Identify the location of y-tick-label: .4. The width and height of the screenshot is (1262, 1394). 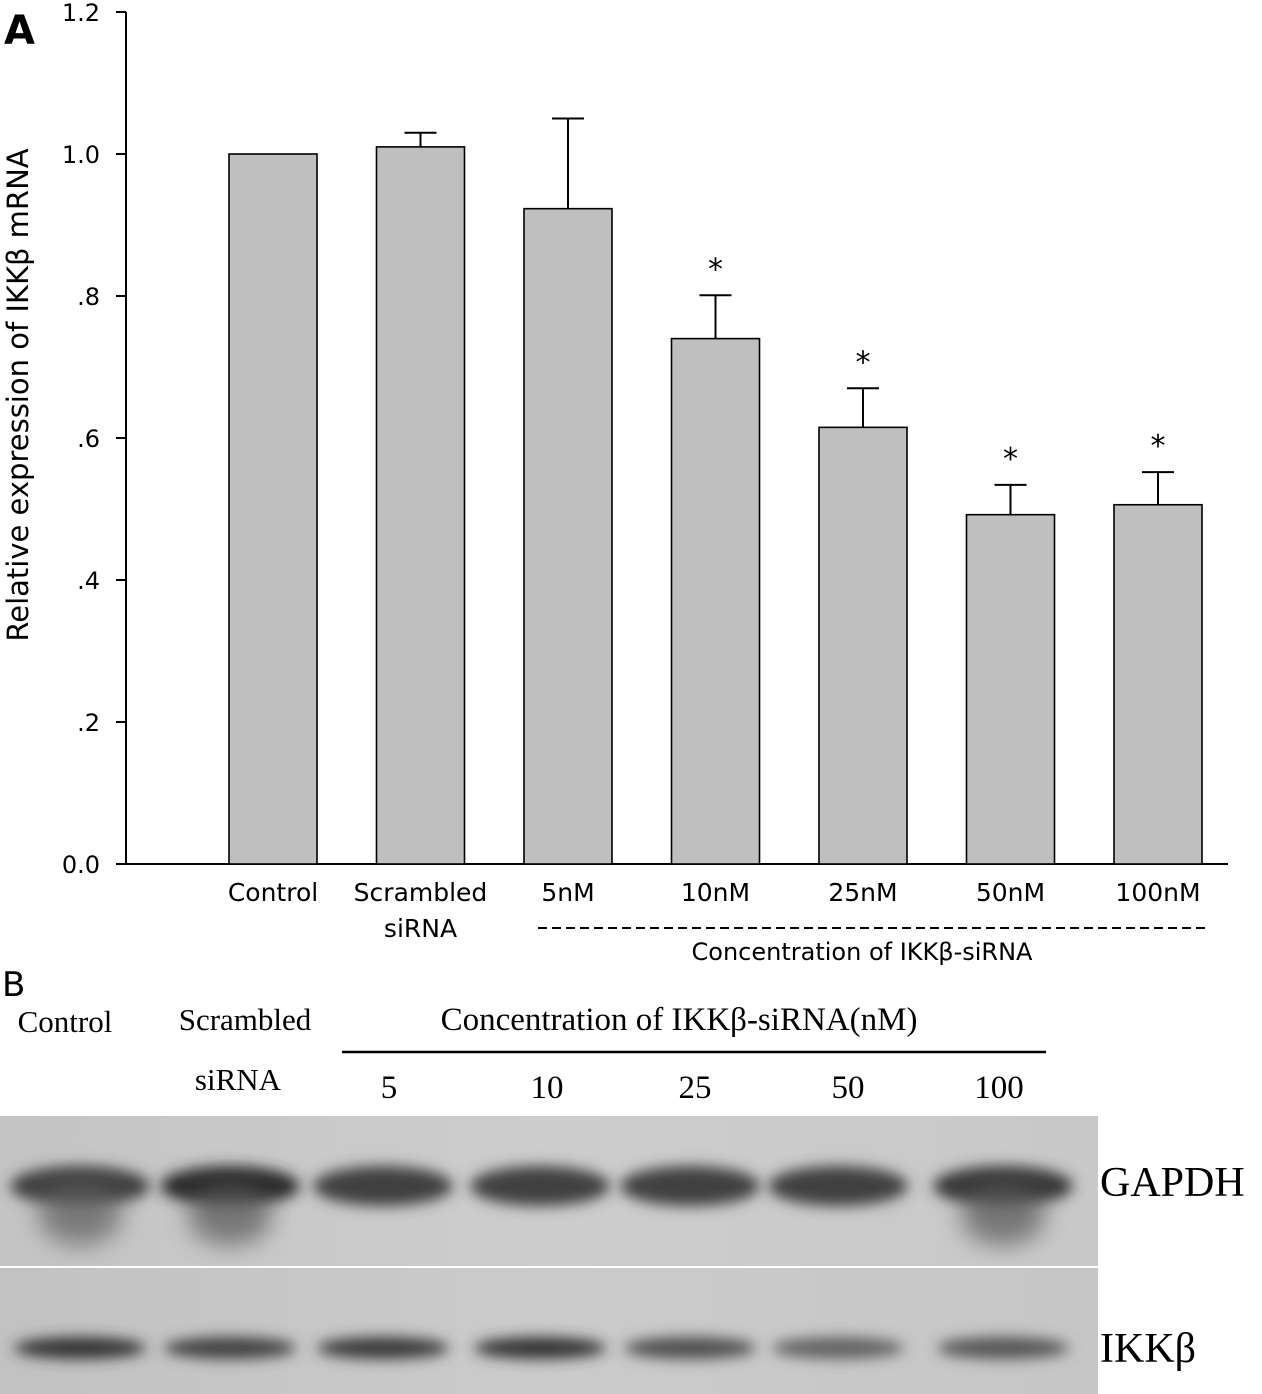
(88, 581).